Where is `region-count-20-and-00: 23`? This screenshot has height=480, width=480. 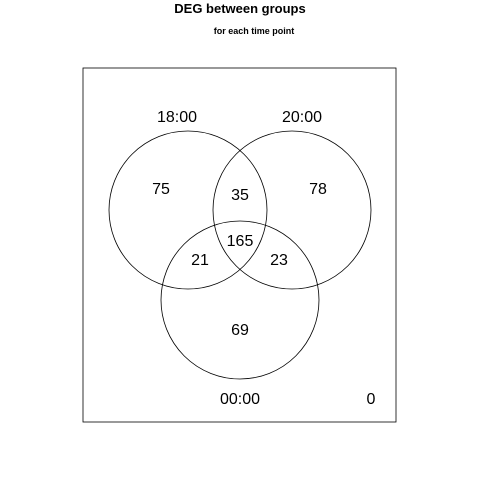
region-count-20-and-00: 23 is located at coordinates (279, 260).